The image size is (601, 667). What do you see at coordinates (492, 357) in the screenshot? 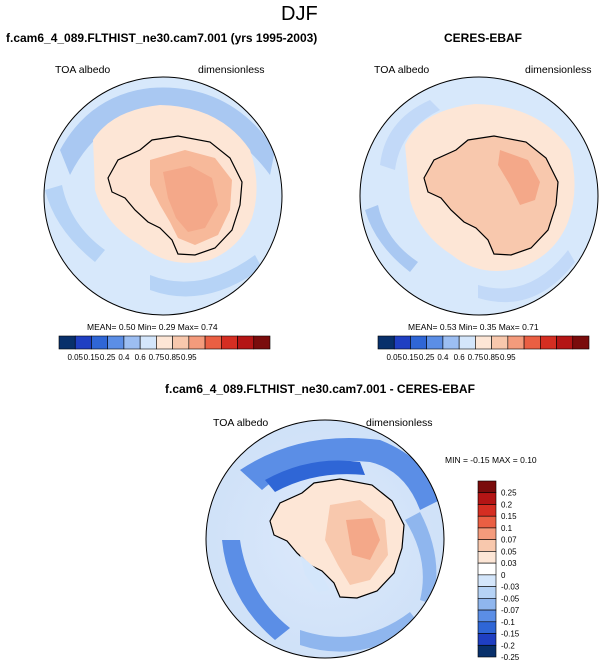
I see `right-colorbar-tick-label: 0.85` at bounding box center [492, 357].